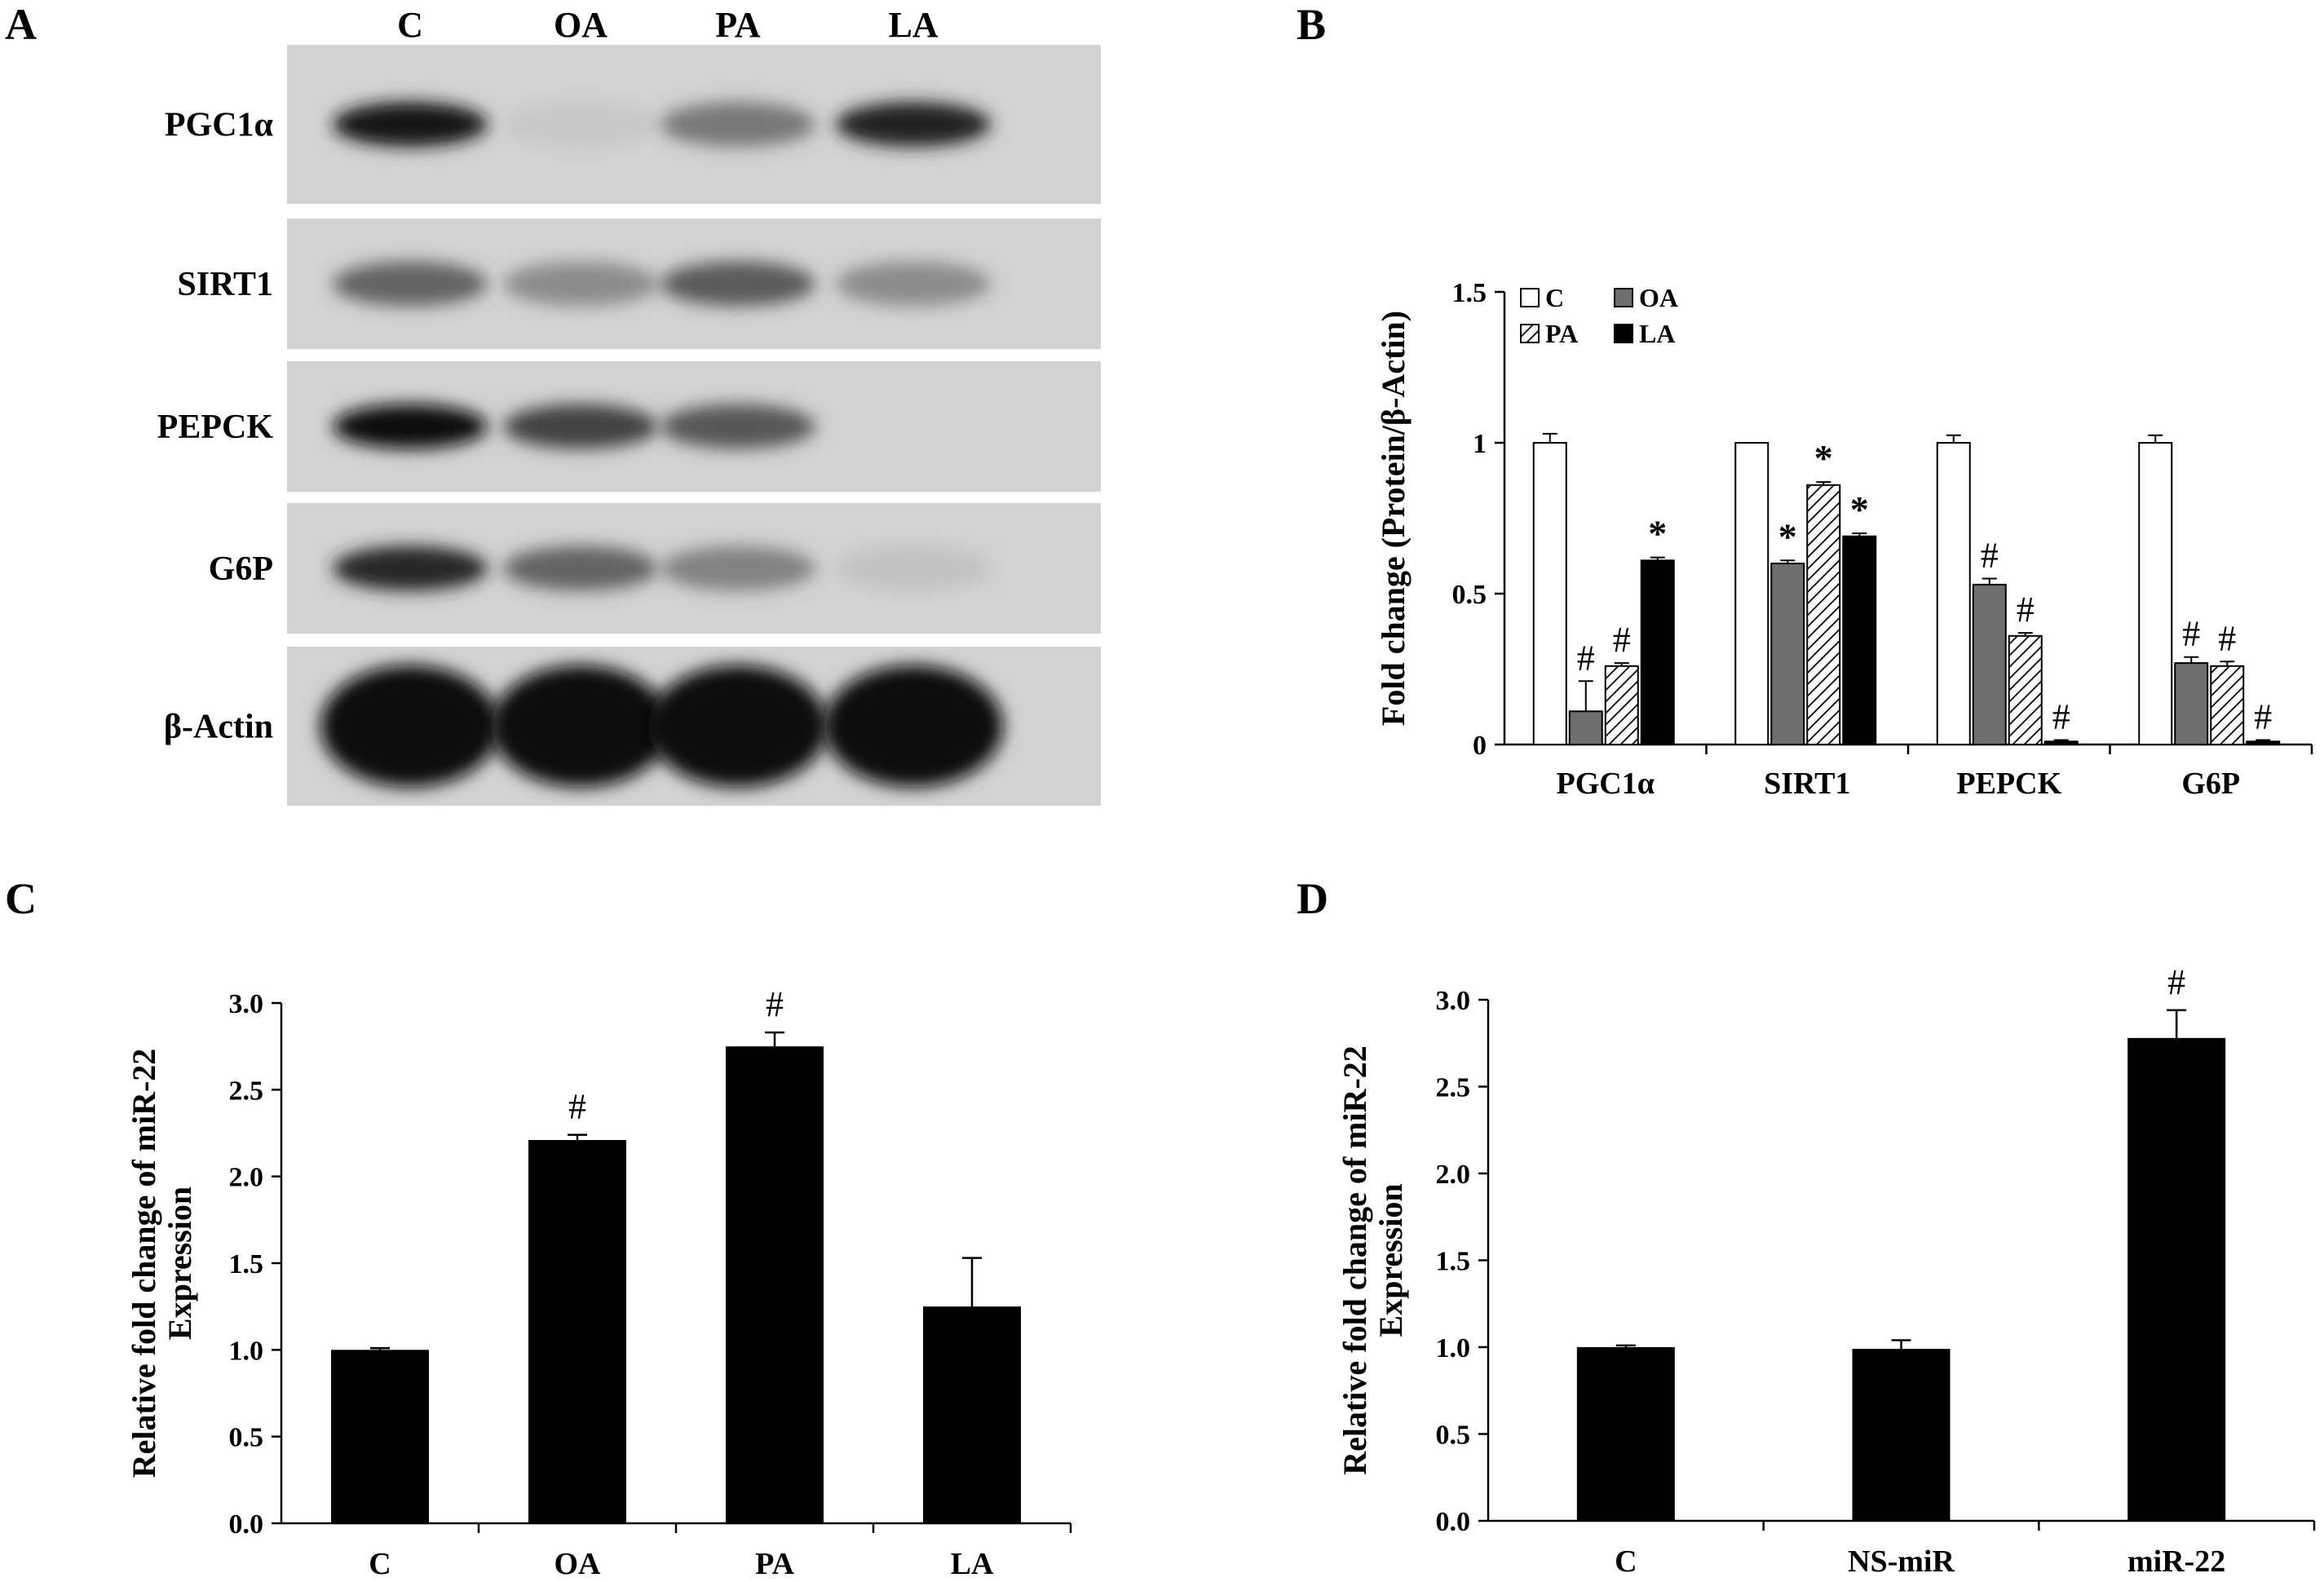 The width and height of the screenshot is (2324, 1582). Describe the element at coordinates (219, 126) in the screenshot. I see `blot-row-label: PGC1α` at that location.